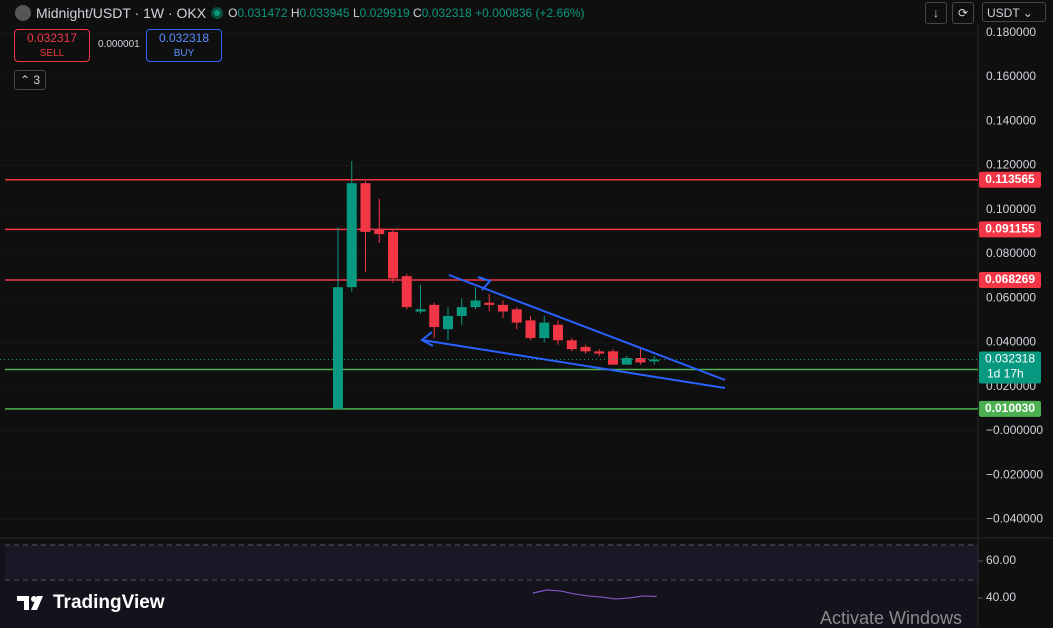 The height and width of the screenshot is (628, 1053). What do you see at coordinates (891, 618) in the screenshot?
I see `watermark: Activate Windows` at bounding box center [891, 618].